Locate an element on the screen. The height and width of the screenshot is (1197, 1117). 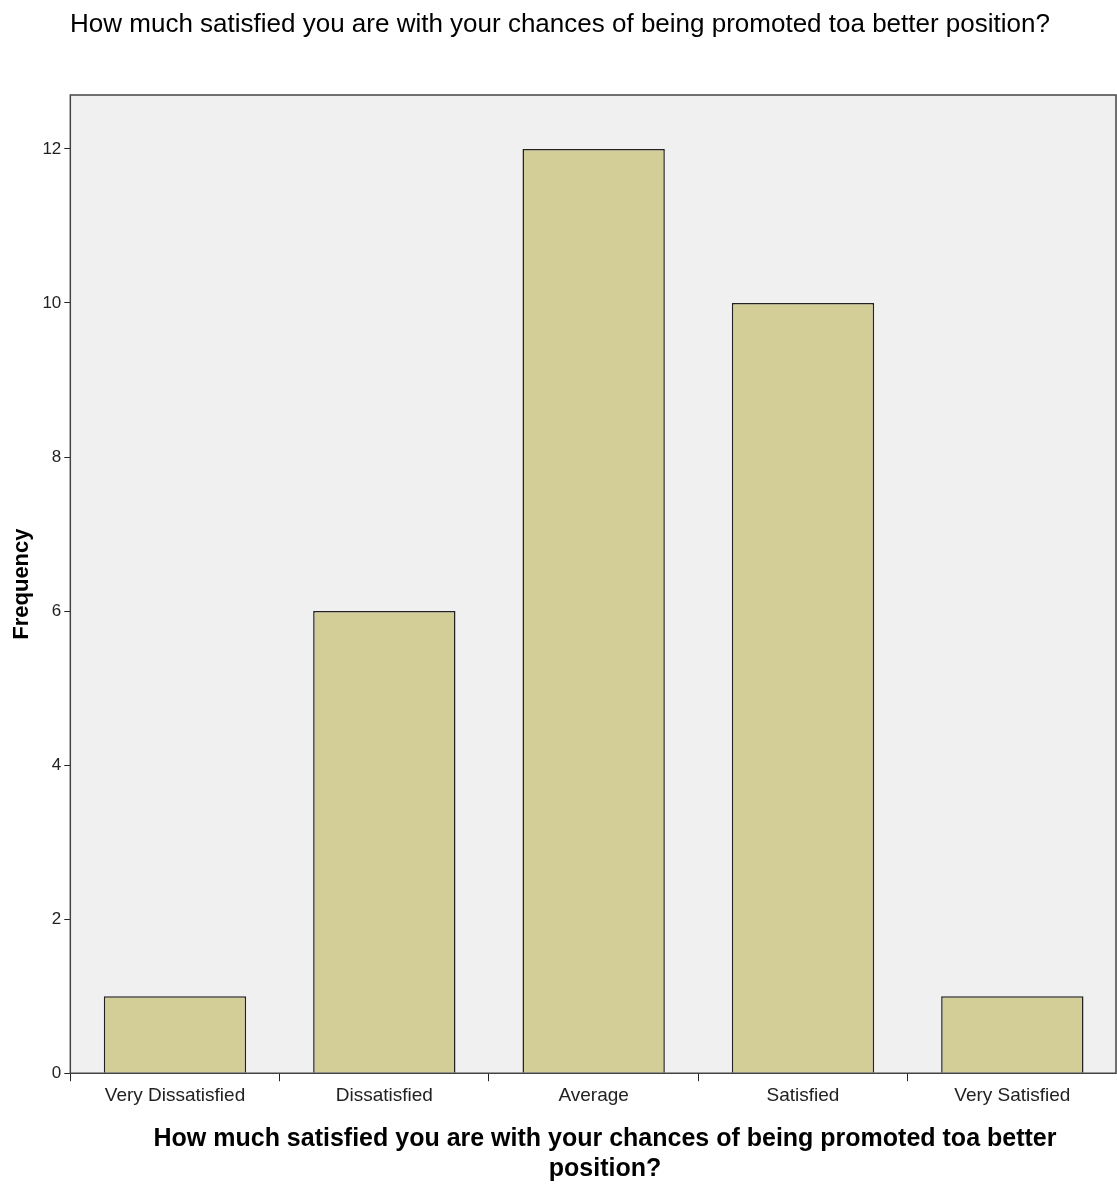
y-tick-label: 6 is located at coordinates (56, 610).